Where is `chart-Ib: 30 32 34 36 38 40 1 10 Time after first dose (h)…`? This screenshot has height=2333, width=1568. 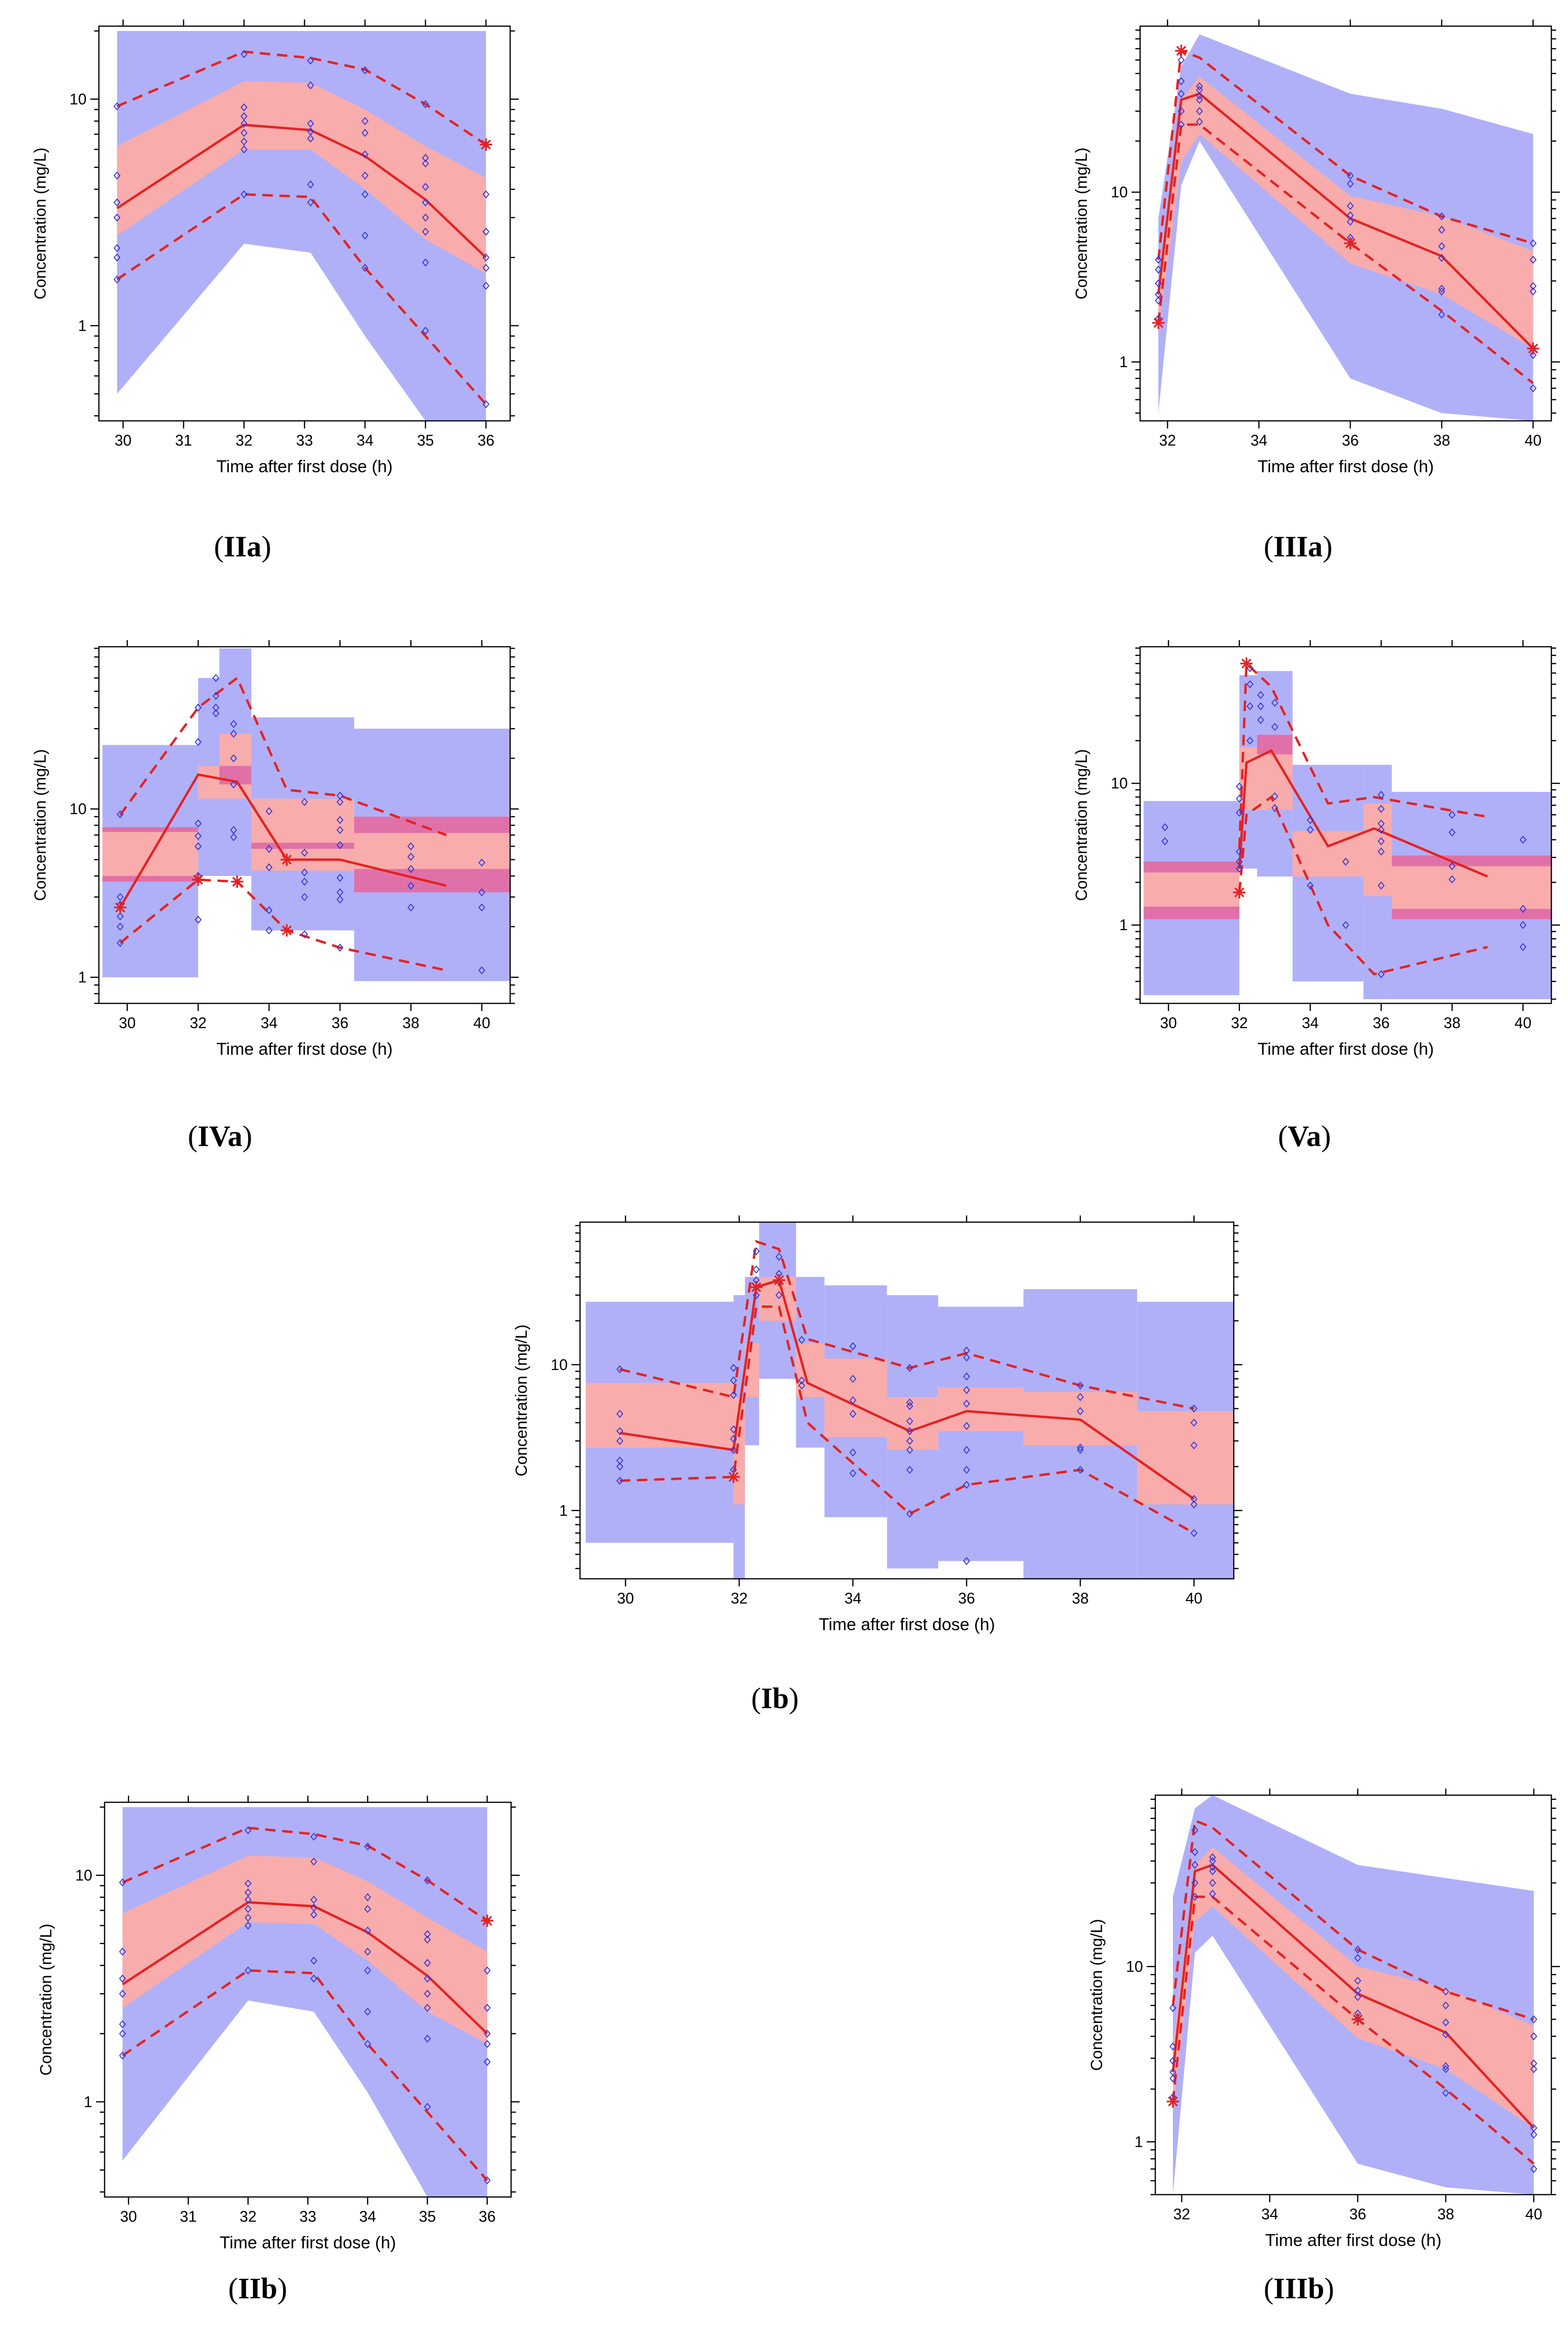 chart-Ib: 30 32 34 36 38 40 1 10 Time after first dose (h)… is located at coordinates (877, 1424).